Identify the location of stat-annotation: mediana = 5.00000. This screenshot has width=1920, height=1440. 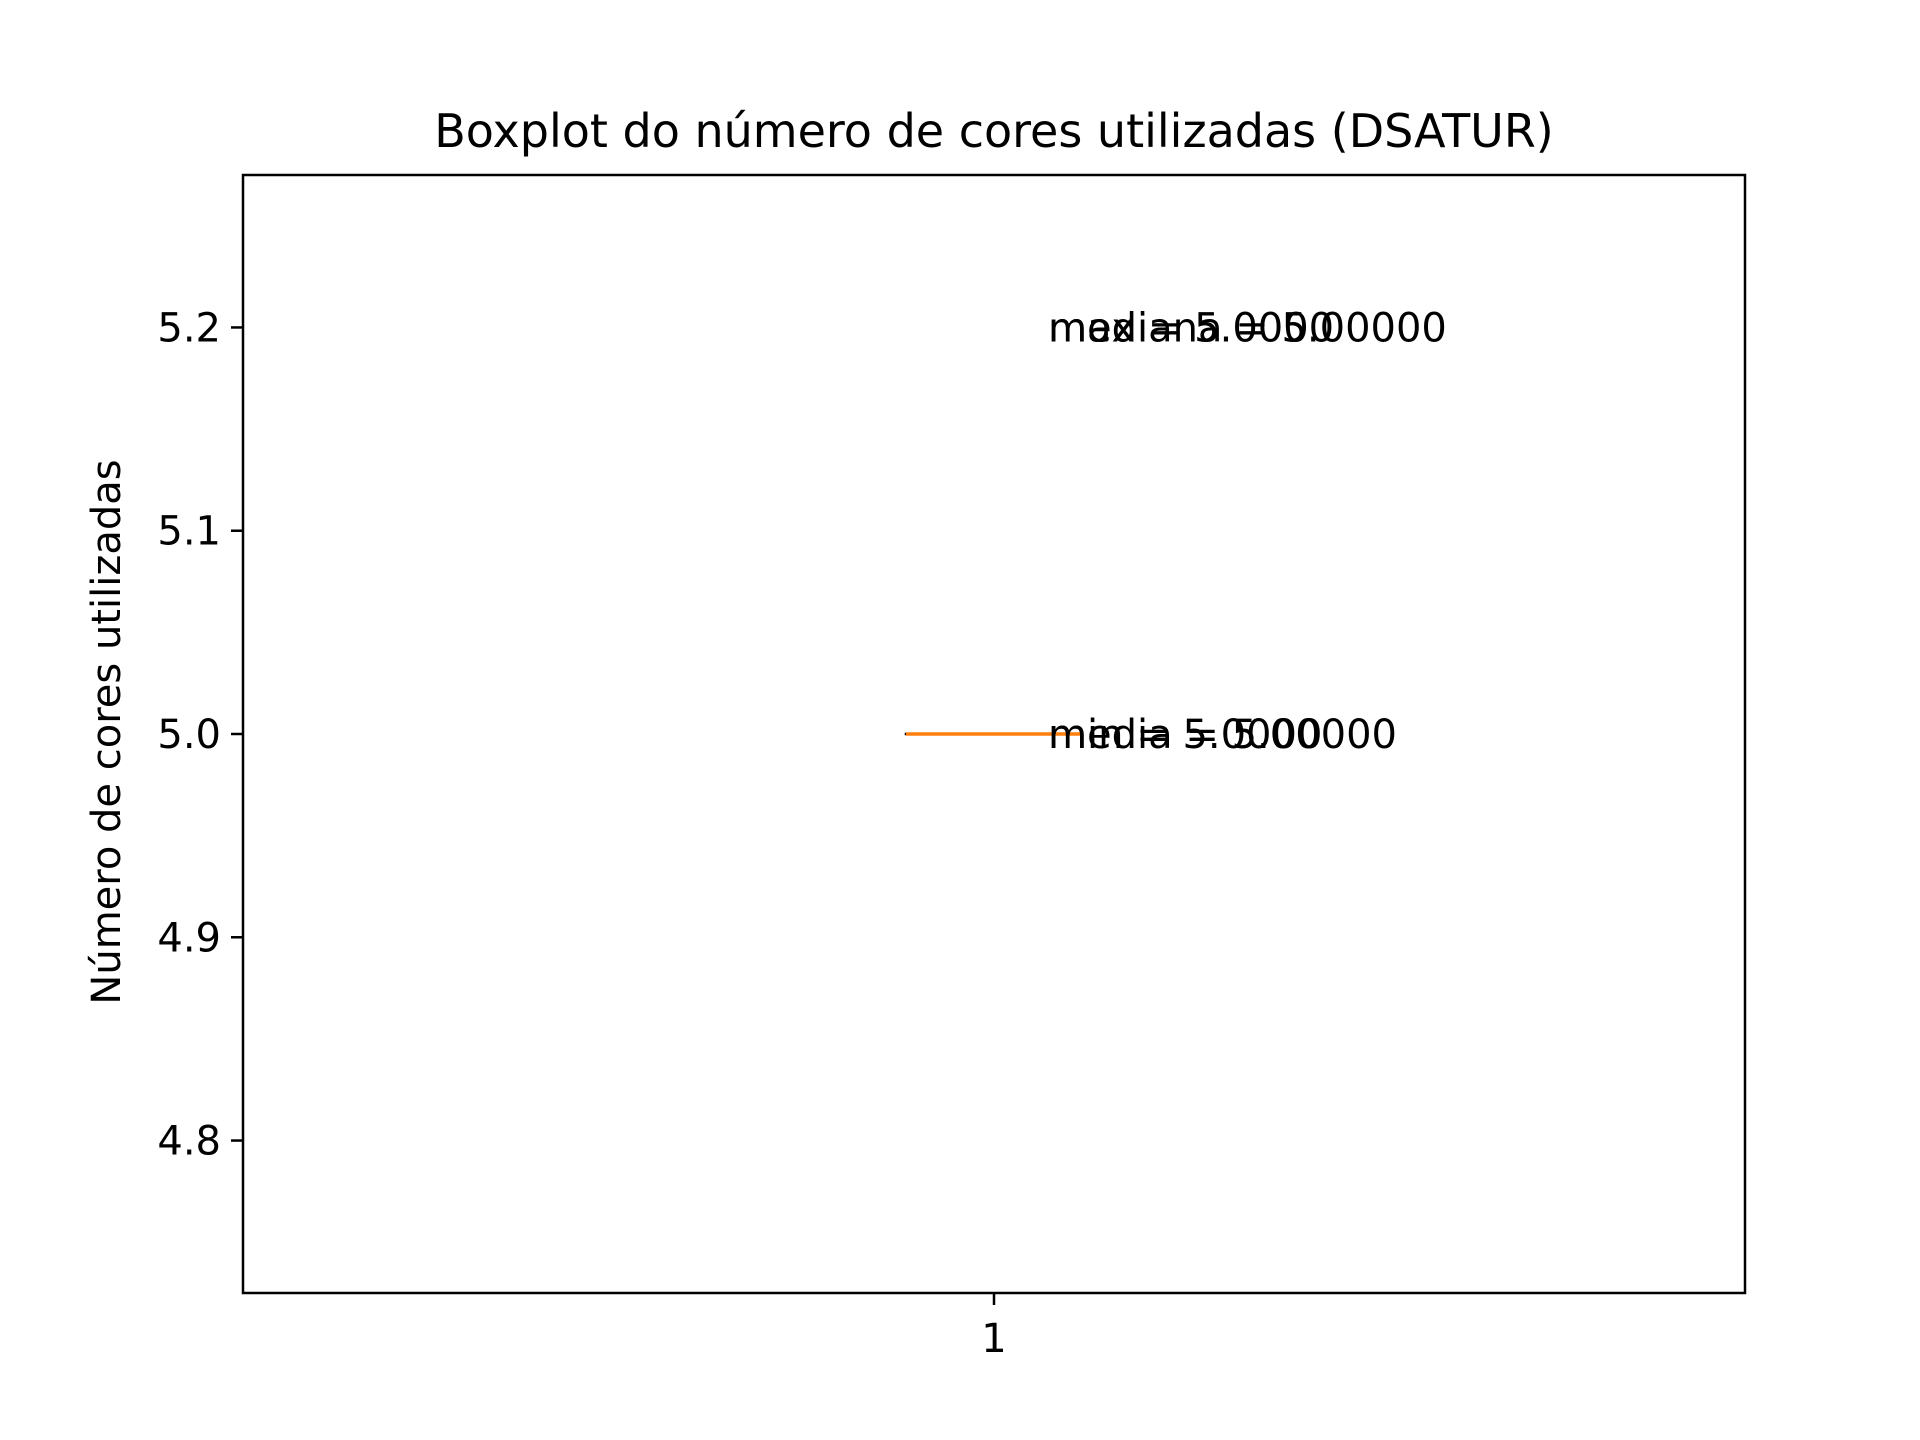
(1247, 328).